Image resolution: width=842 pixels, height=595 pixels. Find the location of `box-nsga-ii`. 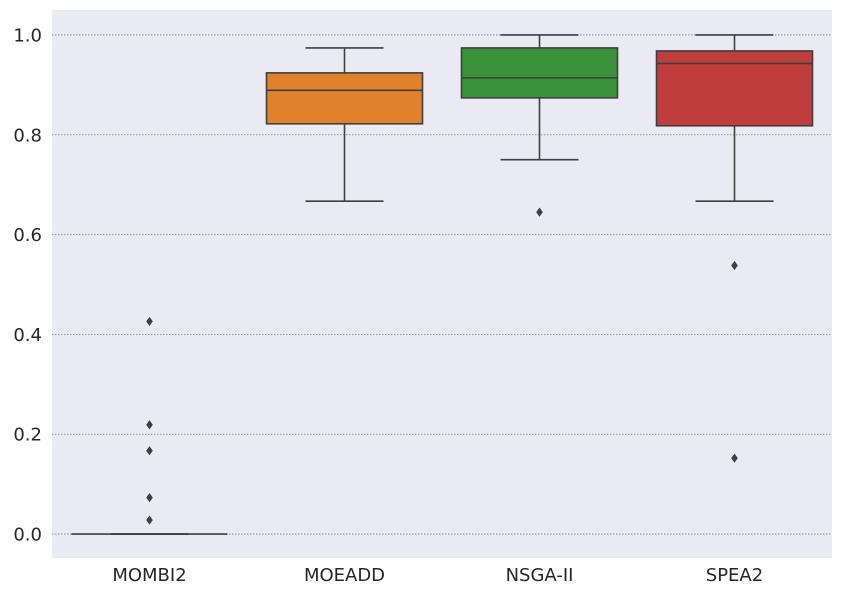

box-nsga-ii is located at coordinates (539, 125).